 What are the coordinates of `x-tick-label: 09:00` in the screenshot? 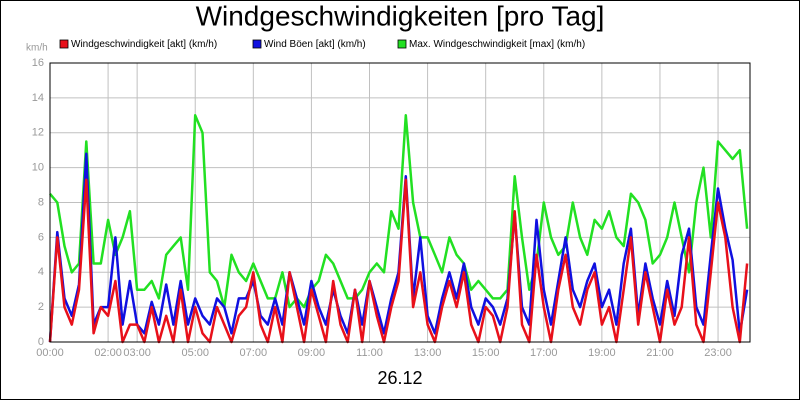 It's located at (312, 353).